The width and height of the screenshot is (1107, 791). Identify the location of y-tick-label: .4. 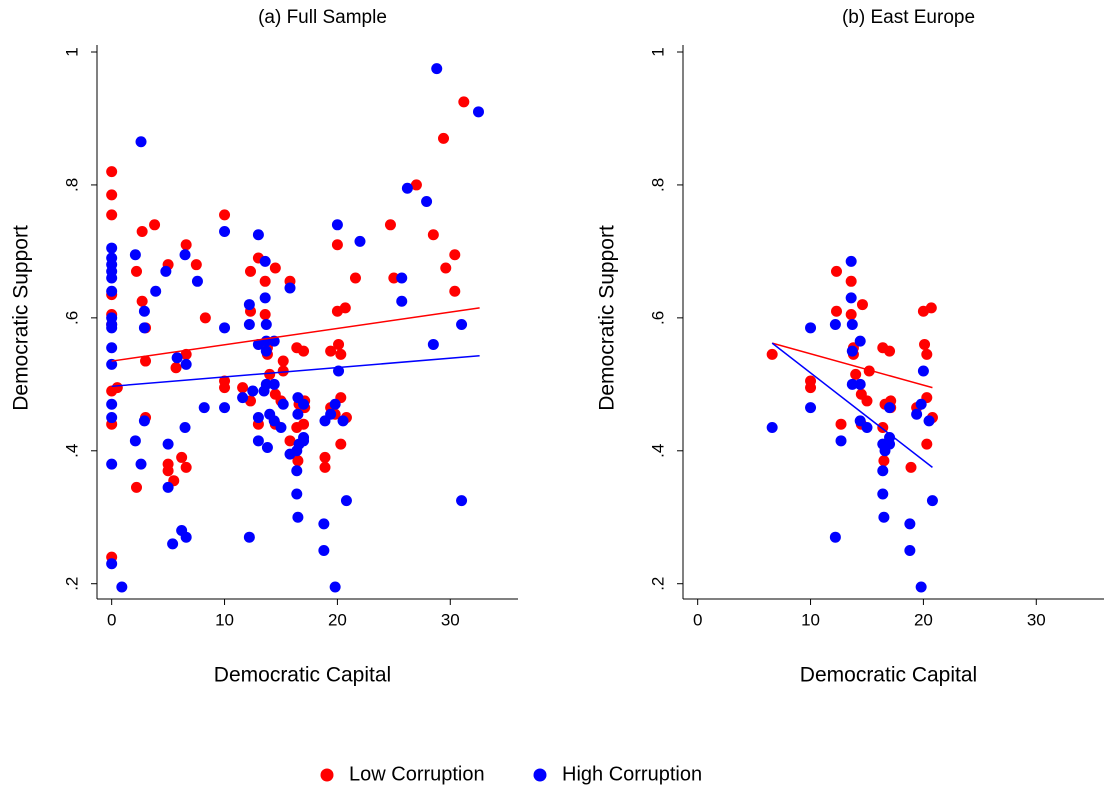
(71, 451).